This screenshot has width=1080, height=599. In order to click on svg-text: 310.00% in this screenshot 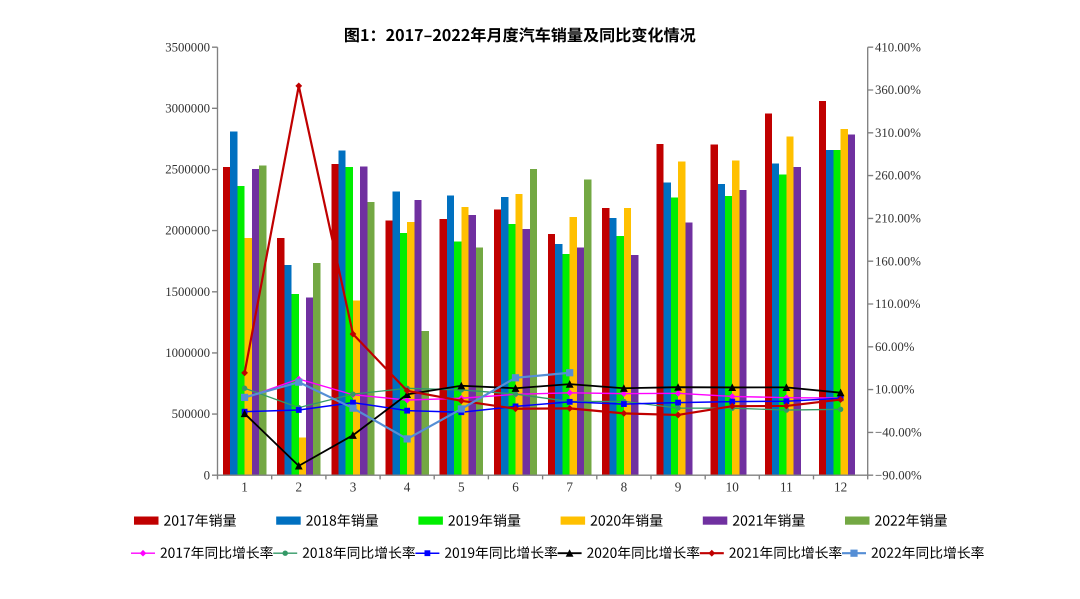, I will do `click(898, 133)`.